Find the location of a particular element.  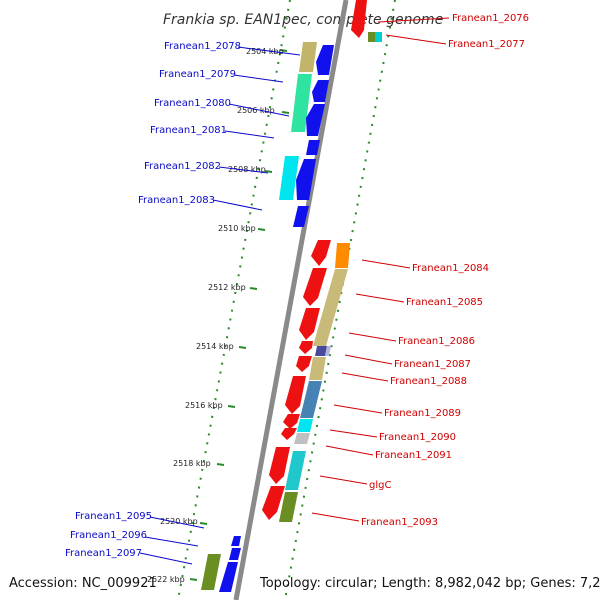

tick-marks is located at coordinates (239, 315).